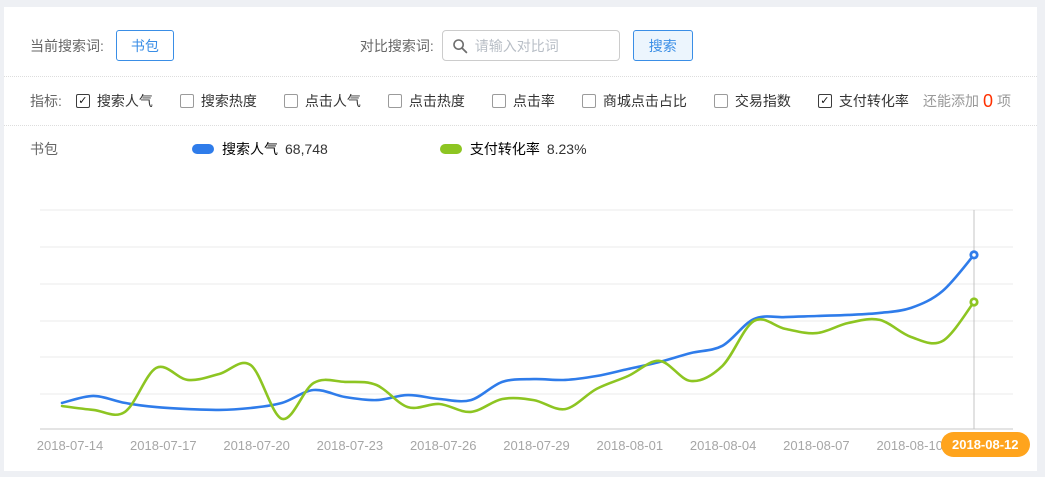 This screenshot has height=477, width=1045. I want to click on metric-label: 搜索人气, so click(124, 101).